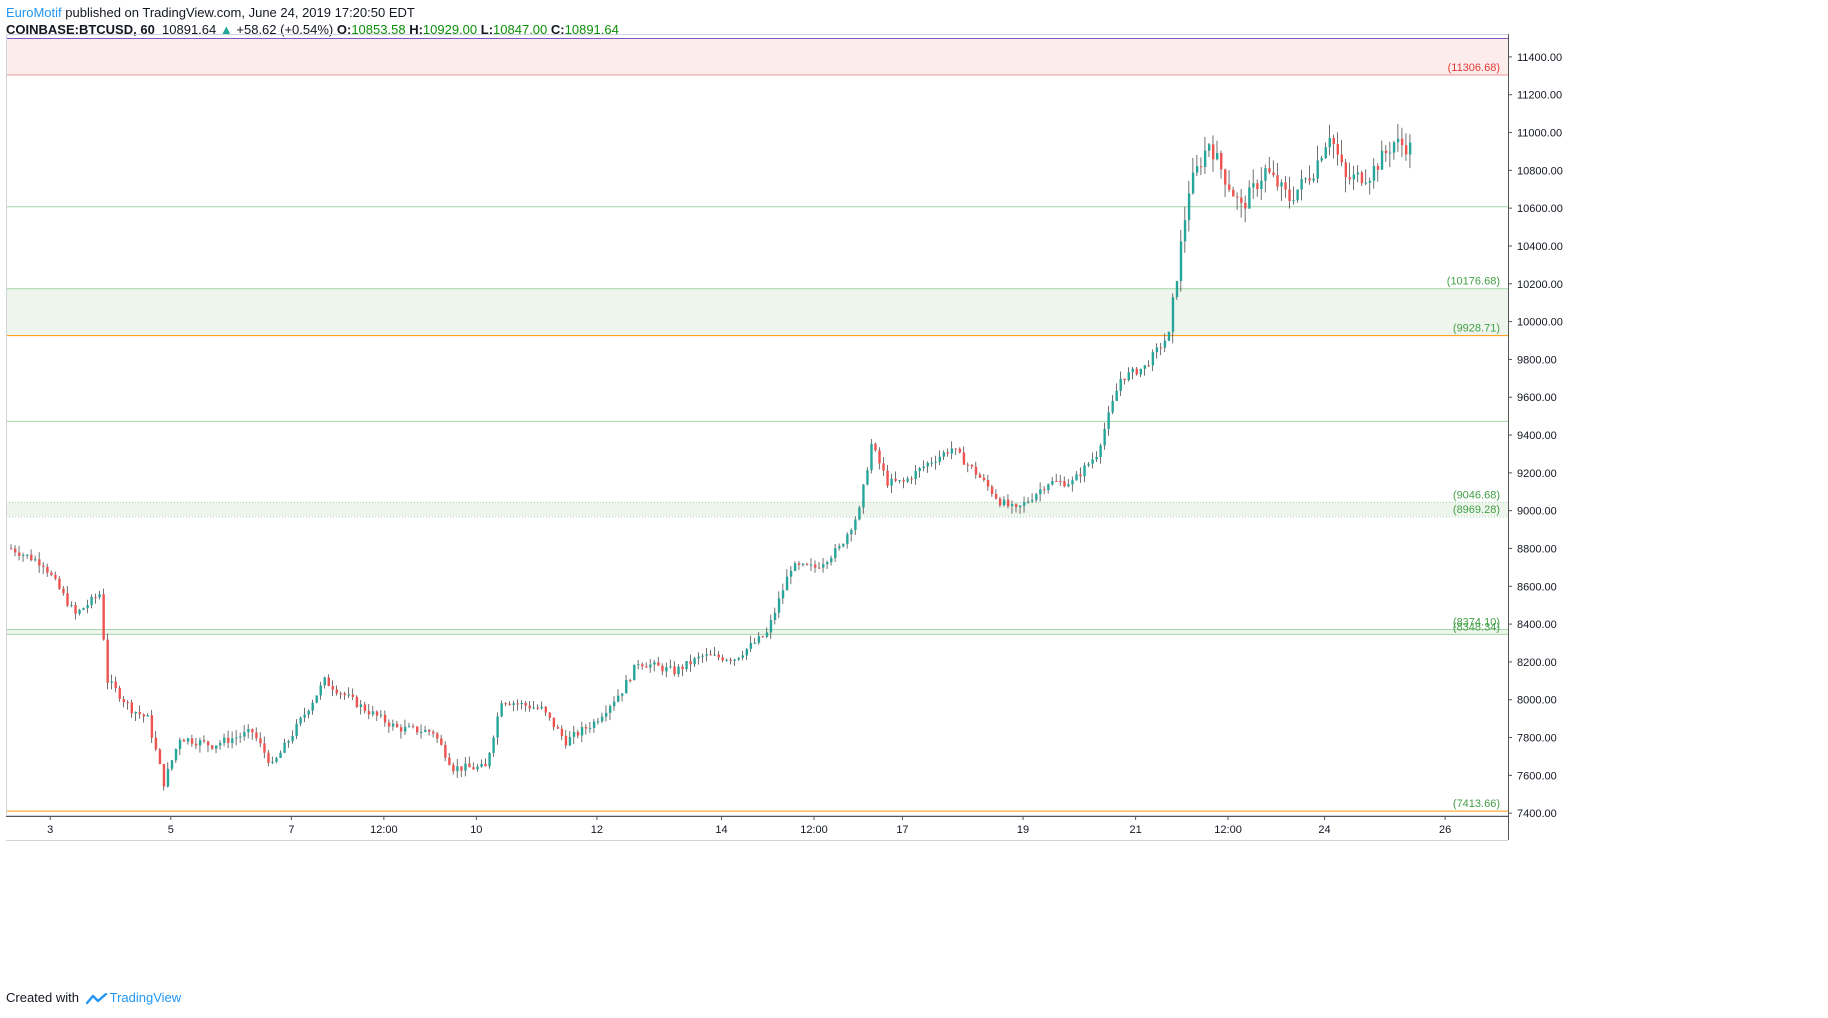 The height and width of the screenshot is (1018, 1828). Describe the element at coordinates (291, 830) in the screenshot. I see `x-tick-label-2: 7` at that location.